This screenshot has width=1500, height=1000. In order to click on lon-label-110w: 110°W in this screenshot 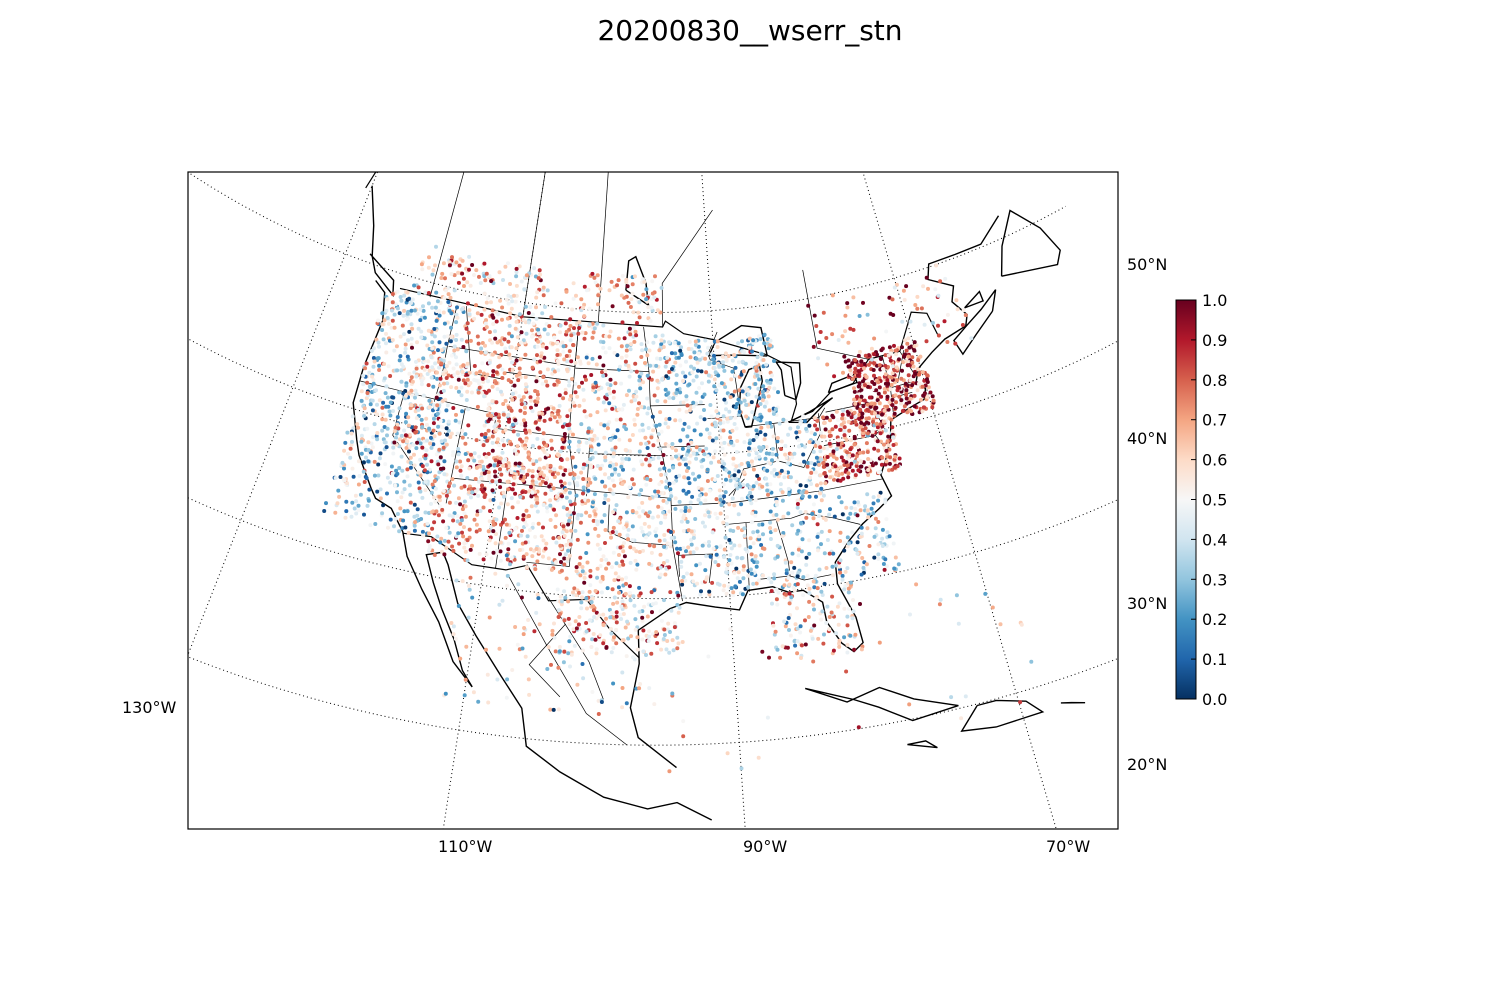, I will do `click(465, 846)`.